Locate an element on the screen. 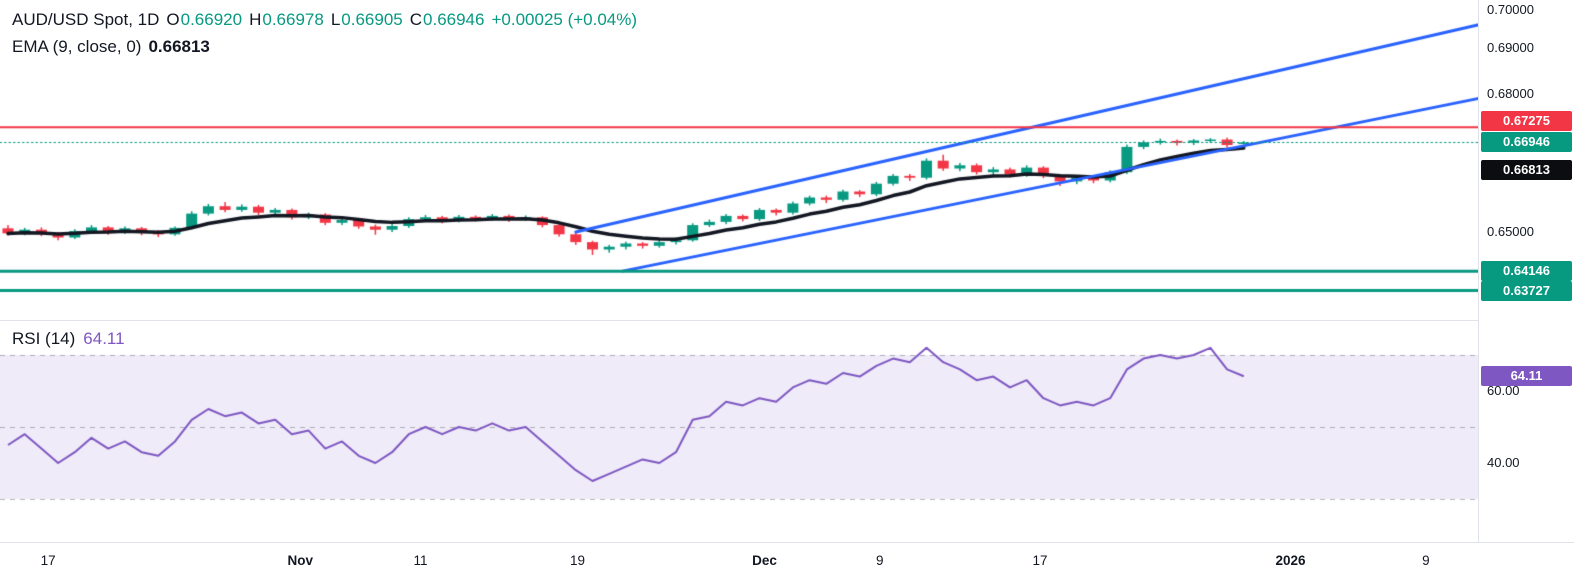  price-axis-label: 0.70000 is located at coordinates (1510, 9).